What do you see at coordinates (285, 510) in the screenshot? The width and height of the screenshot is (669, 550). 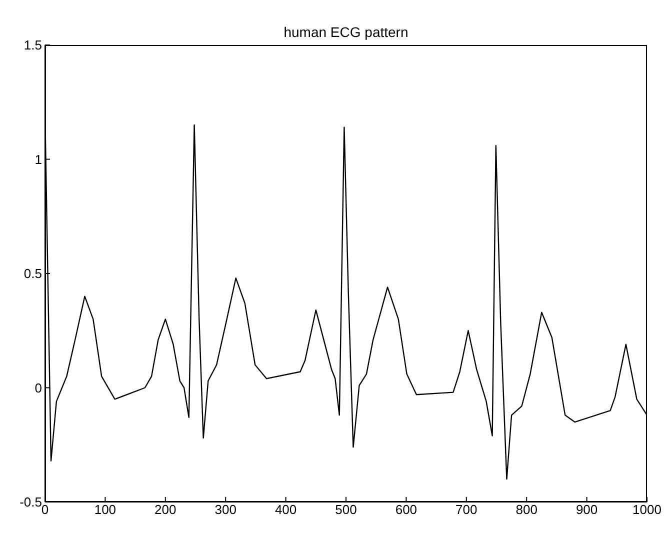 I see `x-tick-label: 400` at bounding box center [285, 510].